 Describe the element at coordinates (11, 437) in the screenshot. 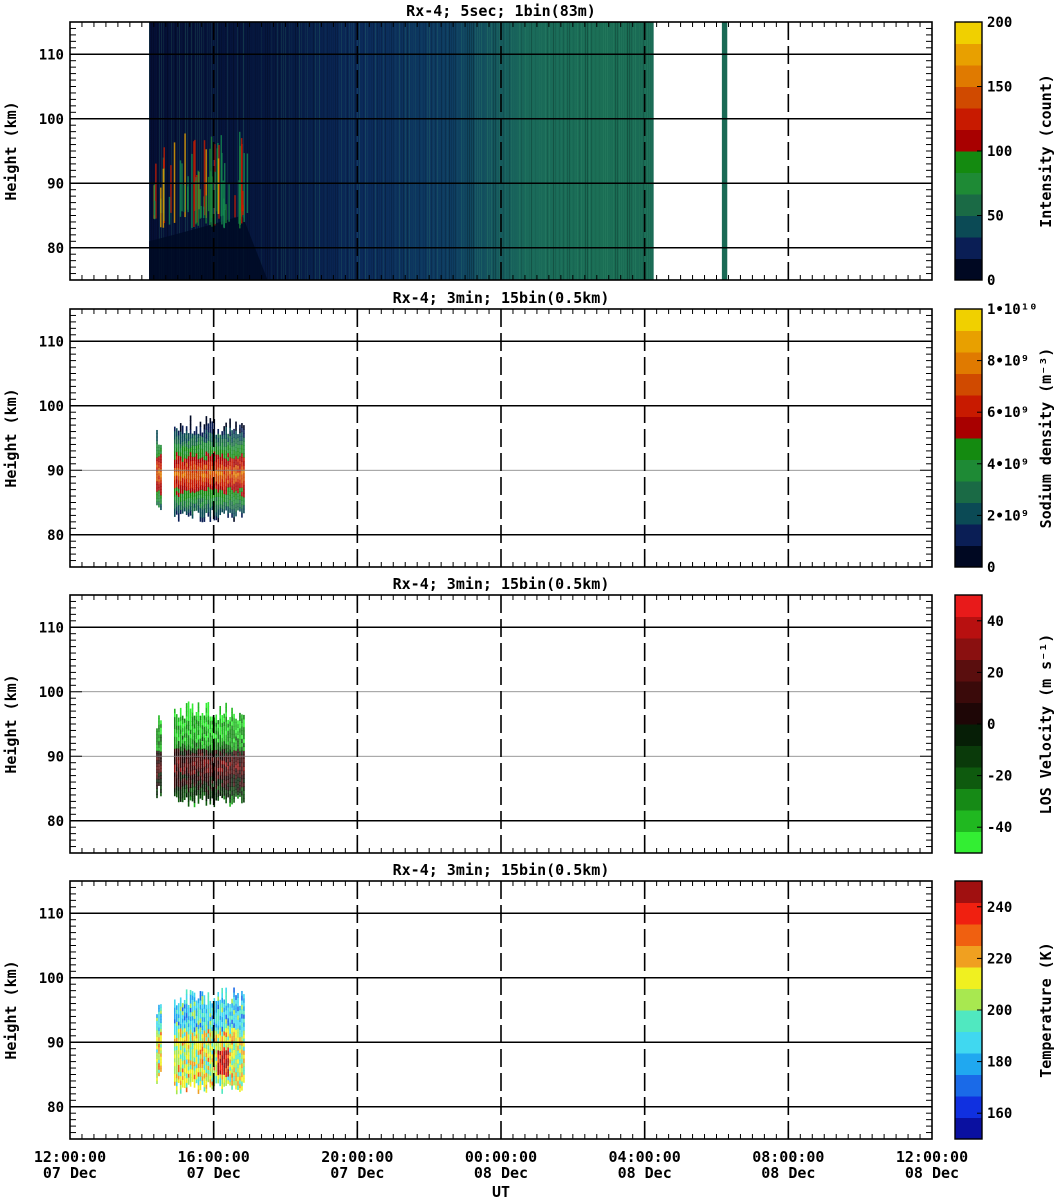

I see `y-axis-label: Height (km)` at that location.